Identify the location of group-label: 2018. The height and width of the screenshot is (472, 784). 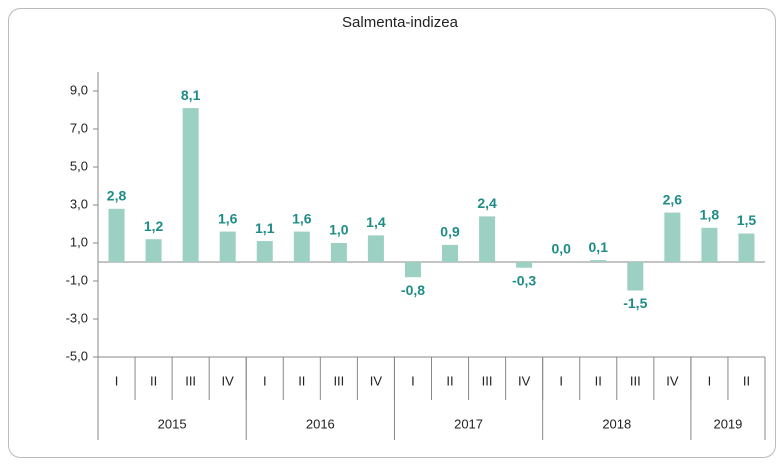
(616, 423).